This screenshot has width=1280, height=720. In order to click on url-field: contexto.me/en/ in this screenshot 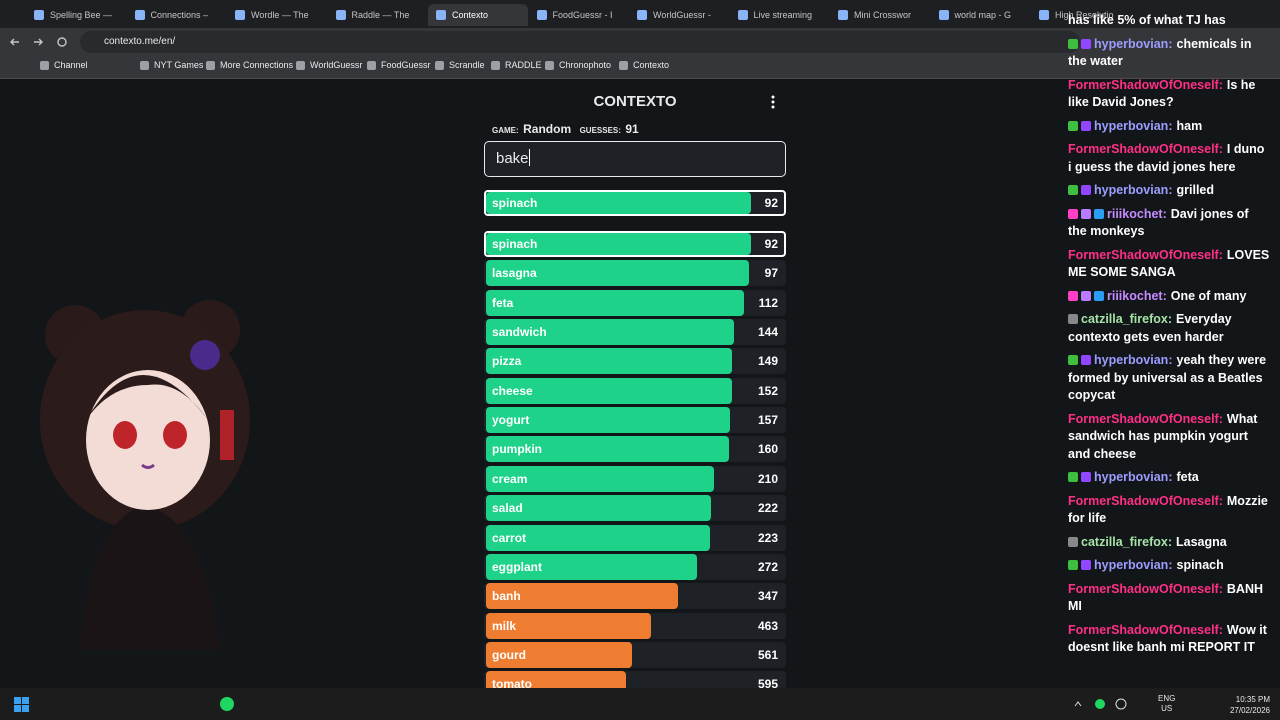, I will do `click(580, 42)`.